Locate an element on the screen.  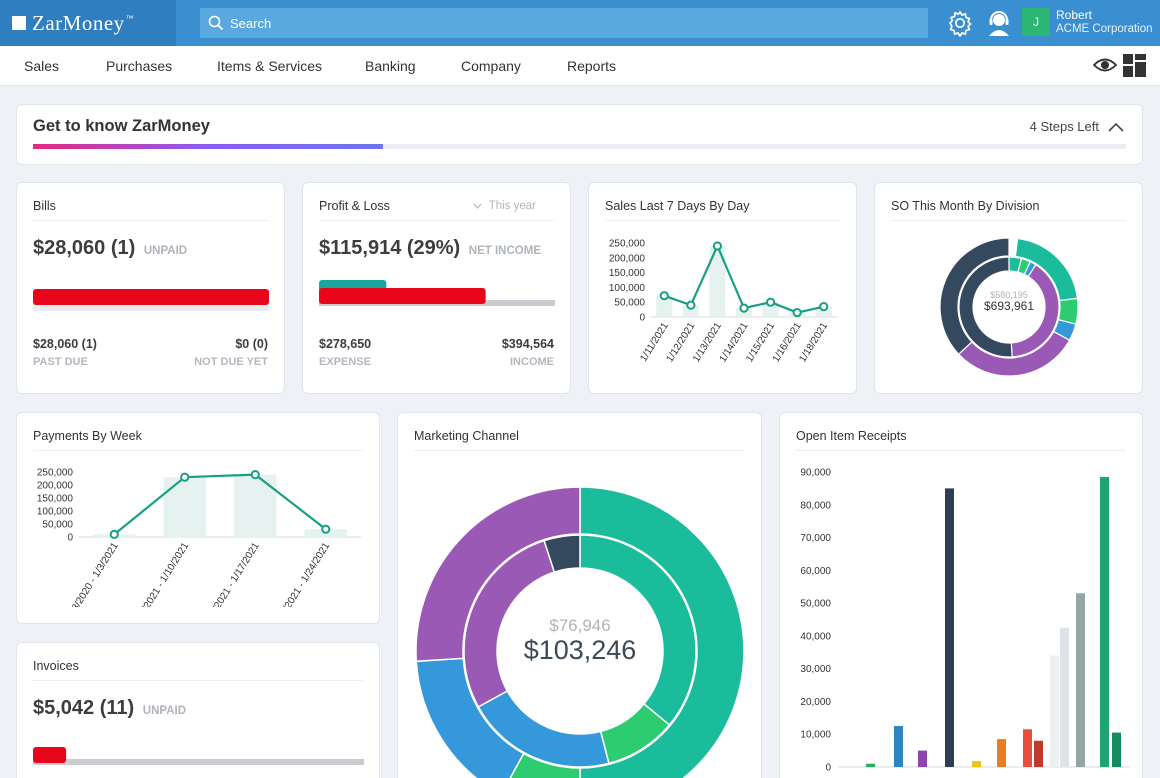
bills-bar is located at coordinates (151, 300).